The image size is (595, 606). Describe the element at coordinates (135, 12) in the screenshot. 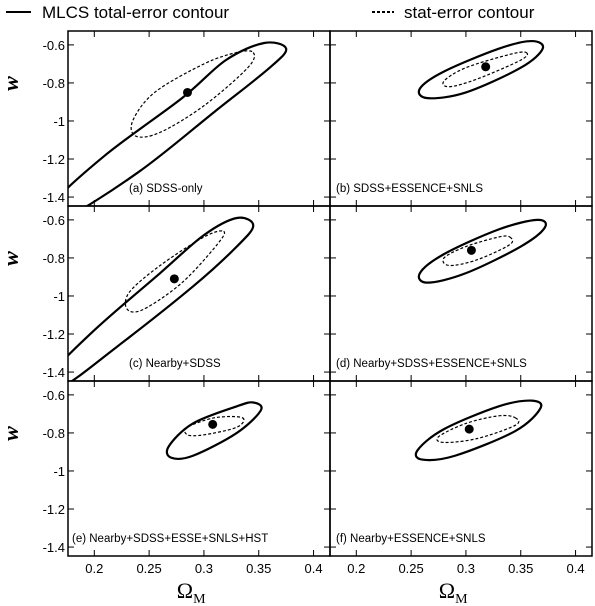

I see `legend-label: MLCS total-error contour` at that location.